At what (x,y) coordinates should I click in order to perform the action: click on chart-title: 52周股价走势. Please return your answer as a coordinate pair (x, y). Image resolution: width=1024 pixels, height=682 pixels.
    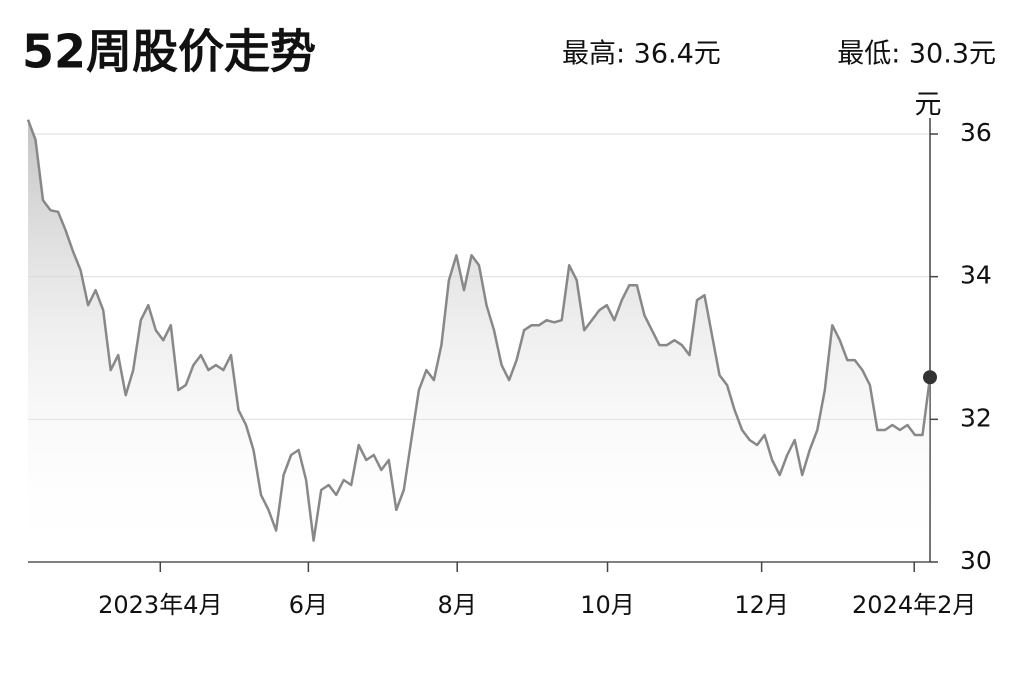
    Looking at the image, I should click on (169, 52).